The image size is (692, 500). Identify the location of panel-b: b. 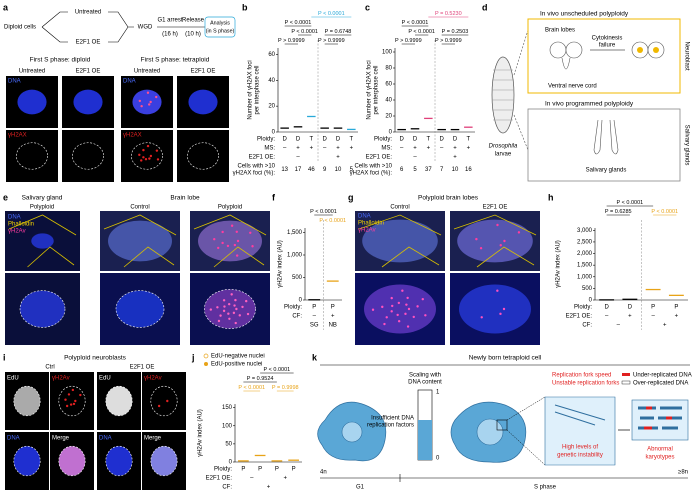
(245, 7).